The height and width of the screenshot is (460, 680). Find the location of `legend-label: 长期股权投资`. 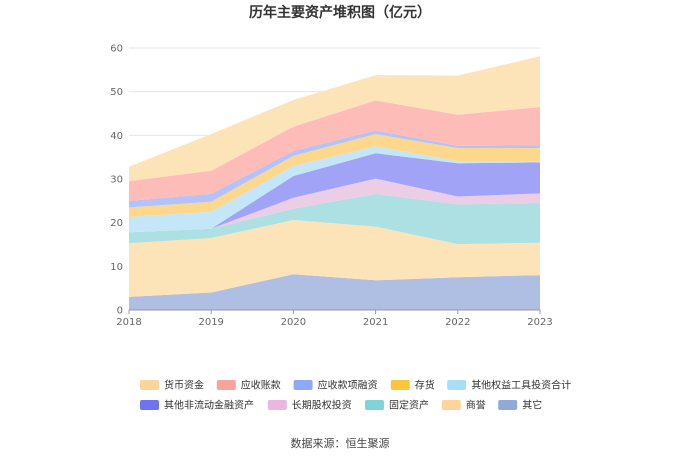

legend-label: 长期股权投资 is located at coordinates (322, 405).